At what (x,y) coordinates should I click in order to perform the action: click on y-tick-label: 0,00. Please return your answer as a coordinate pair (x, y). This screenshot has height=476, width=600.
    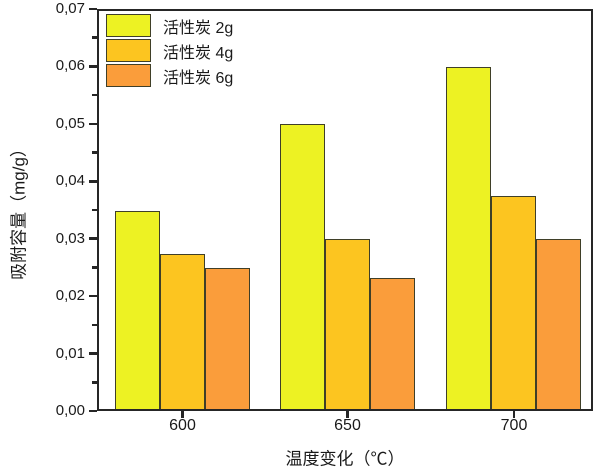
    Looking at the image, I should click on (70, 410).